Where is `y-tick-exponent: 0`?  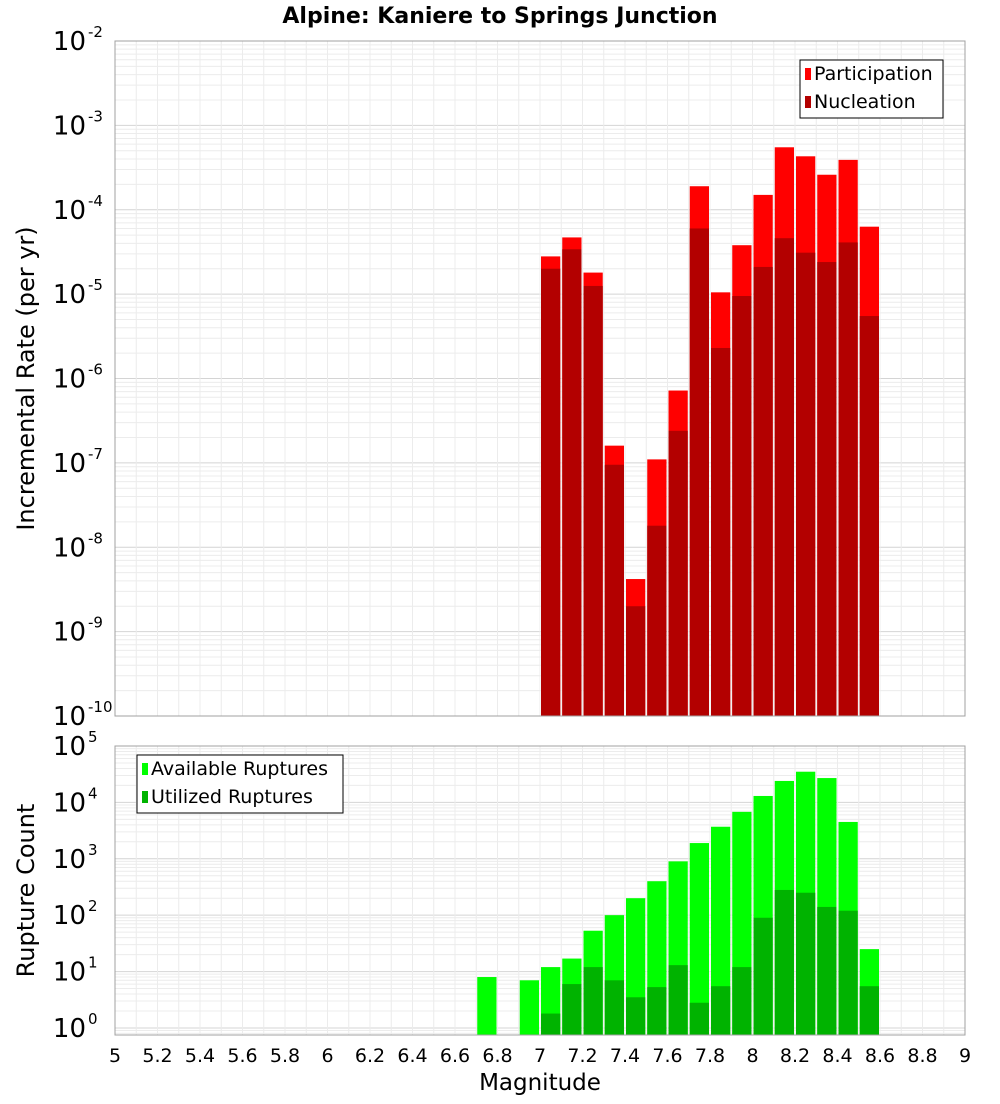 y-tick-exponent: 0 is located at coordinates (93, 1019).